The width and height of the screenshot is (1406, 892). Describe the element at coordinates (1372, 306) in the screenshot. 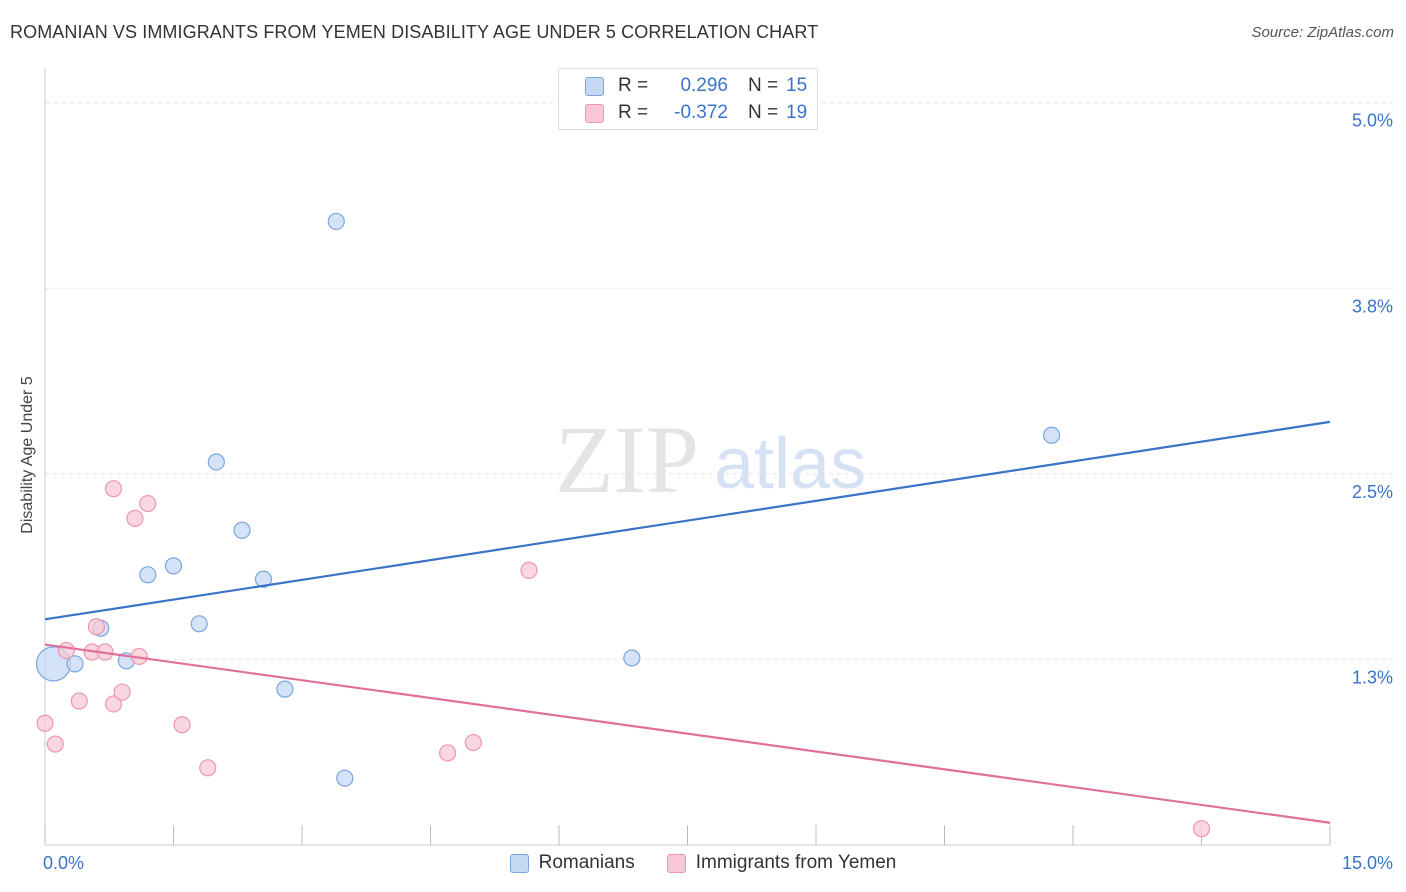

I see `y-tick-label: 3.8%` at that location.